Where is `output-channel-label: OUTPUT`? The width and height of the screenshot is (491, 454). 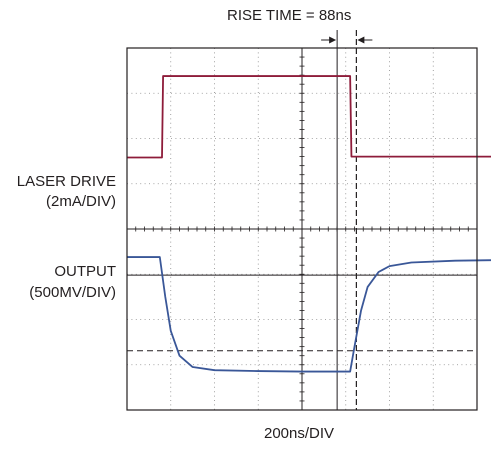
output-channel-label: OUTPUT is located at coordinates (85, 271).